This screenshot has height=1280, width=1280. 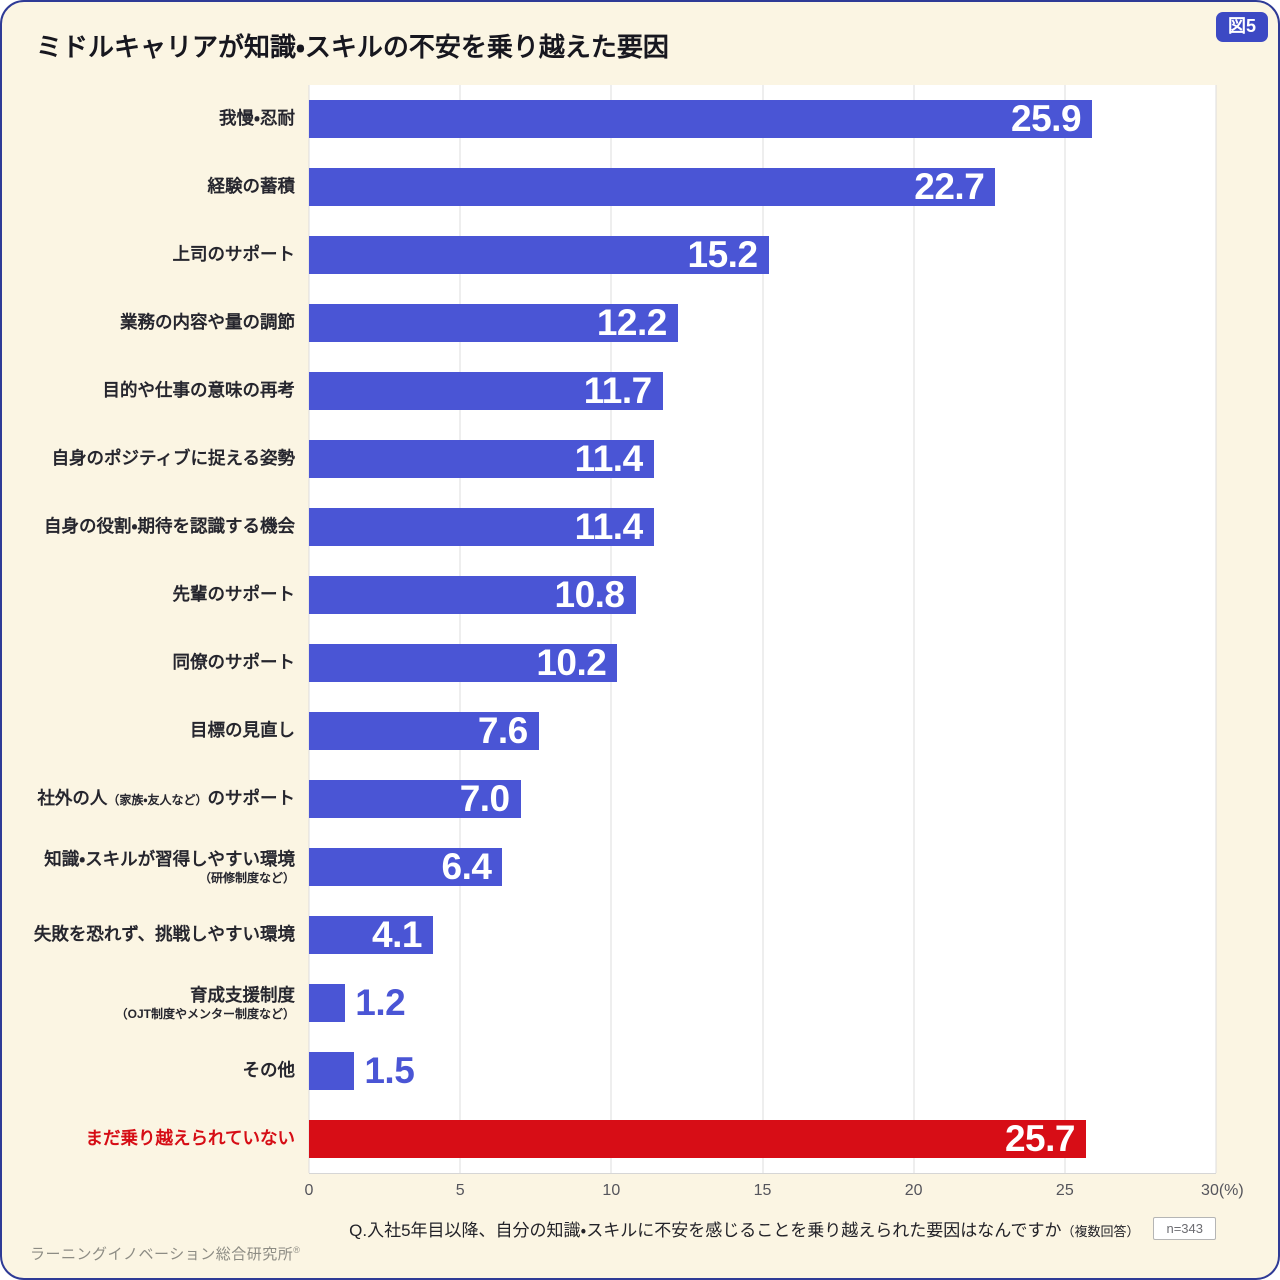 I want to click on chart-row: 7.6, so click(x=762, y=731).